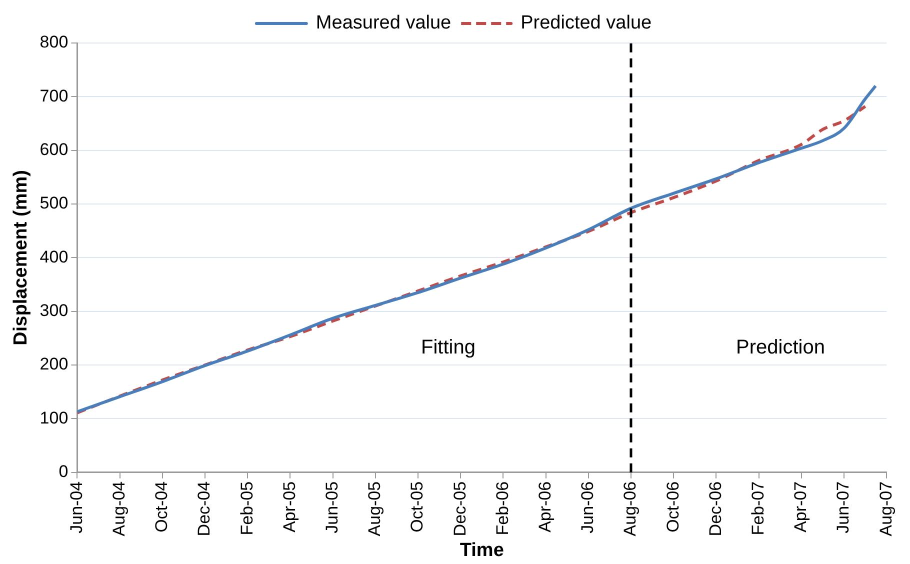 This screenshot has width=910, height=564. What do you see at coordinates (544, 506) in the screenshot?
I see `x-tick-label: Apr-06` at bounding box center [544, 506].